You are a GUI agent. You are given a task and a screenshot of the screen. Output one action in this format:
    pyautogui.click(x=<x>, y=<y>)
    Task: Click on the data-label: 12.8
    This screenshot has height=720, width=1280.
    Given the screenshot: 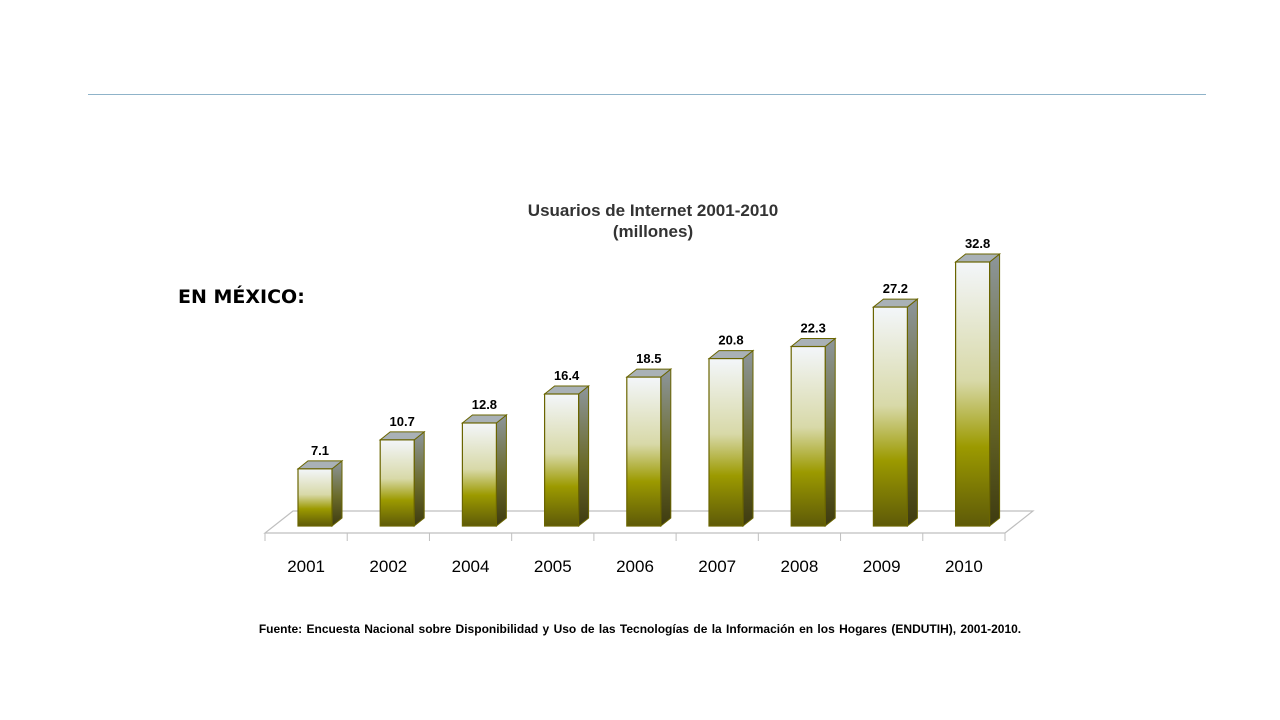 What is the action you would take?
    pyautogui.click(x=484, y=404)
    